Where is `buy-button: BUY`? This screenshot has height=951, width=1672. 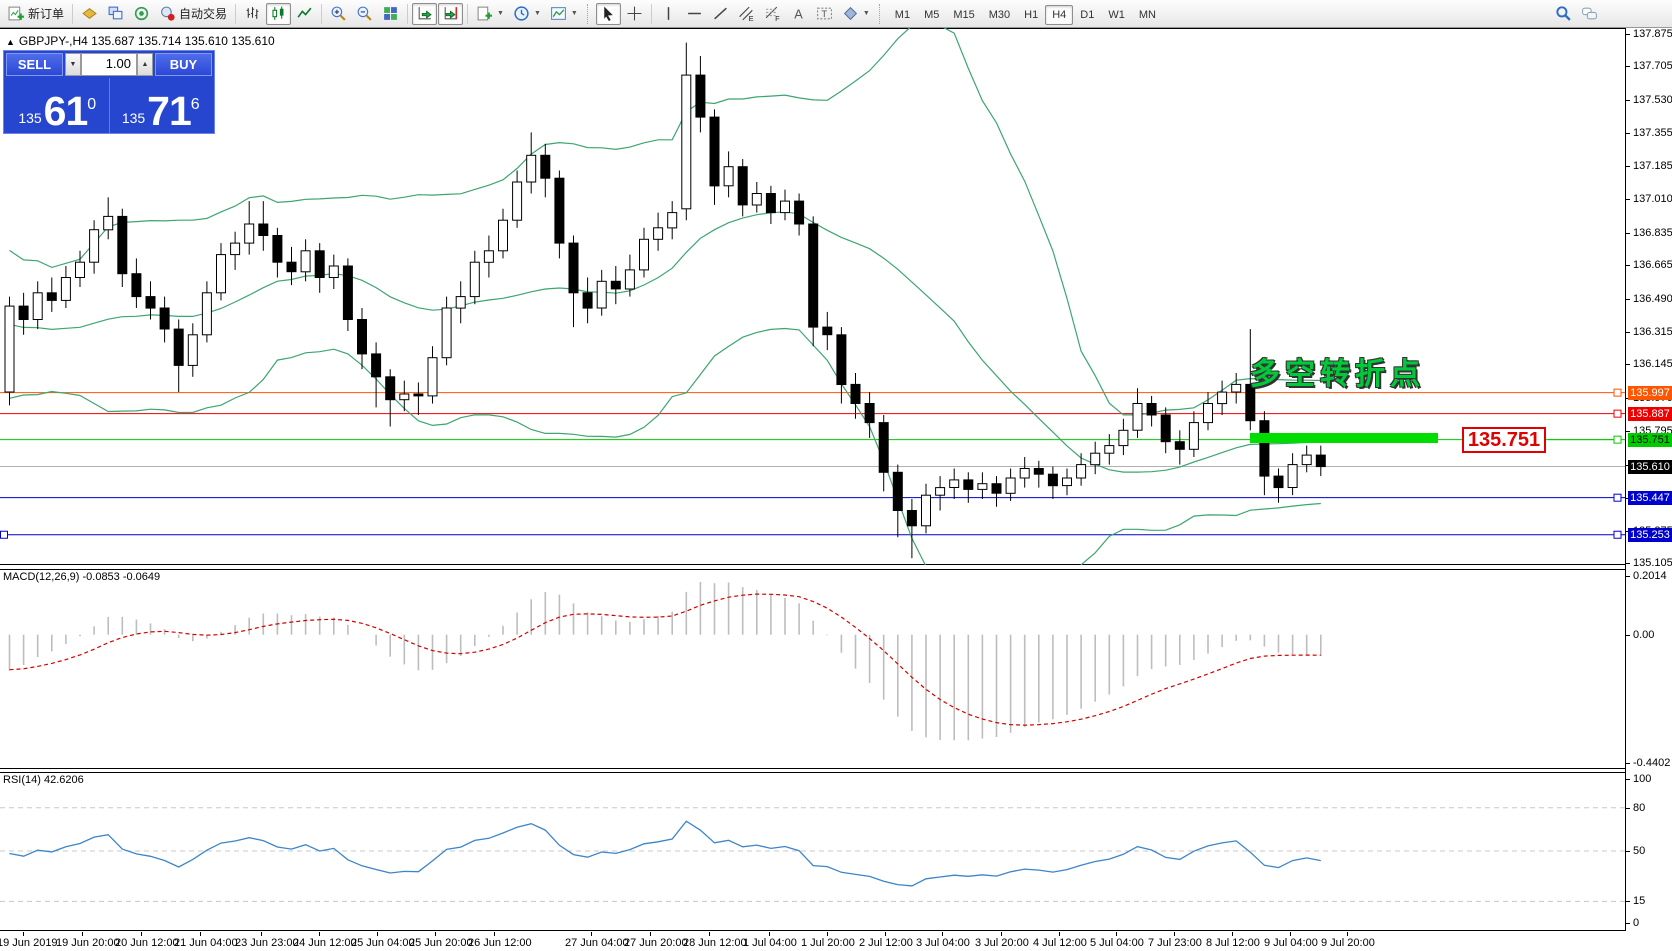
buy-button: BUY is located at coordinates (183, 64).